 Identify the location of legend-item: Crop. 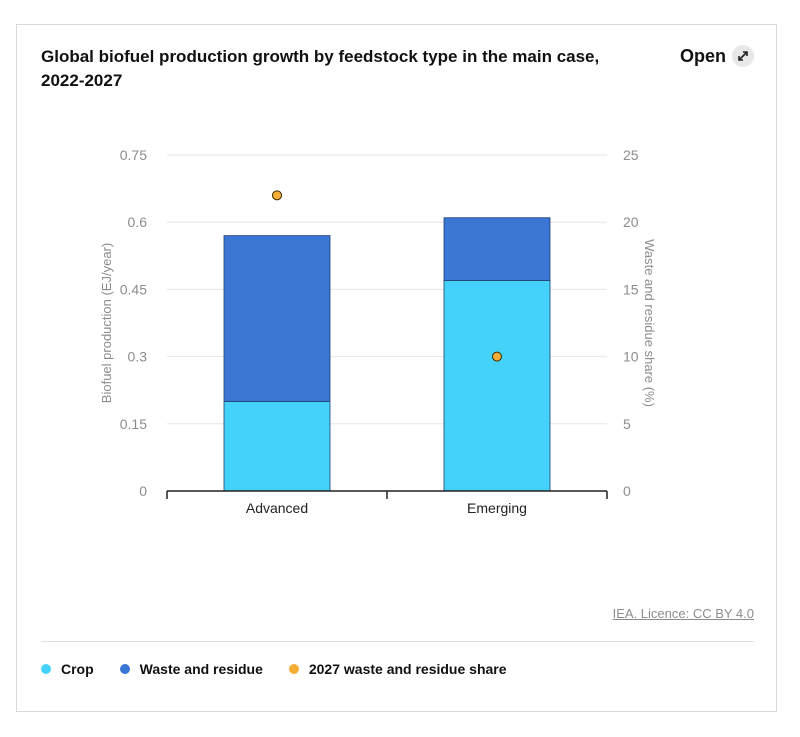
(67, 669).